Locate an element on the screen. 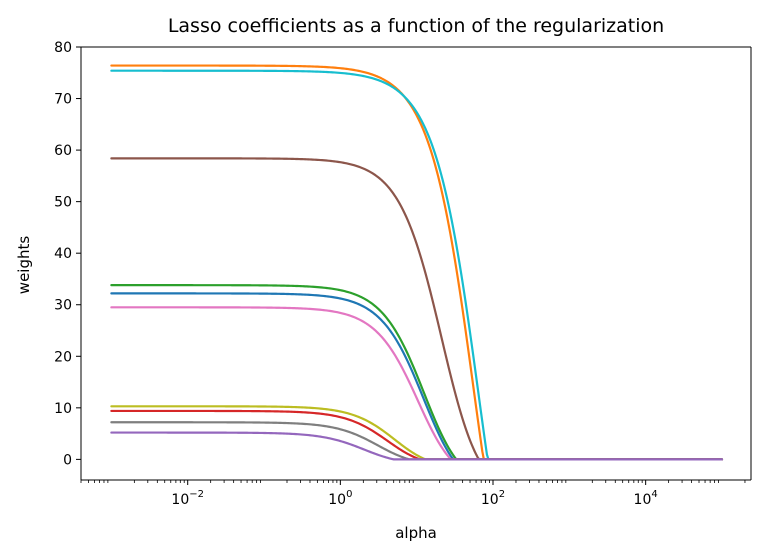 The width and height of the screenshot is (764, 557). y-tick-label: 60 is located at coordinates (63, 151).